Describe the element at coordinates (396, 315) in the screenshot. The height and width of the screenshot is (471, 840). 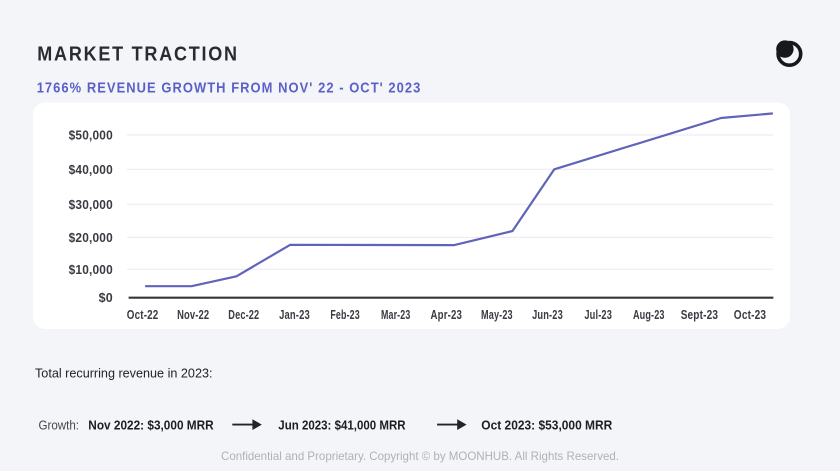
I see `svg-text: Mar-23` at that location.